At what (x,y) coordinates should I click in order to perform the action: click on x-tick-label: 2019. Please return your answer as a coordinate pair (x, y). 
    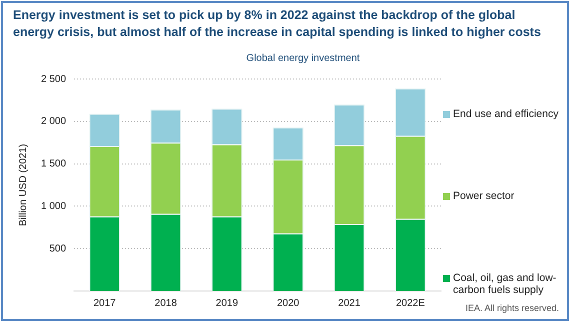
    Looking at the image, I should click on (227, 303).